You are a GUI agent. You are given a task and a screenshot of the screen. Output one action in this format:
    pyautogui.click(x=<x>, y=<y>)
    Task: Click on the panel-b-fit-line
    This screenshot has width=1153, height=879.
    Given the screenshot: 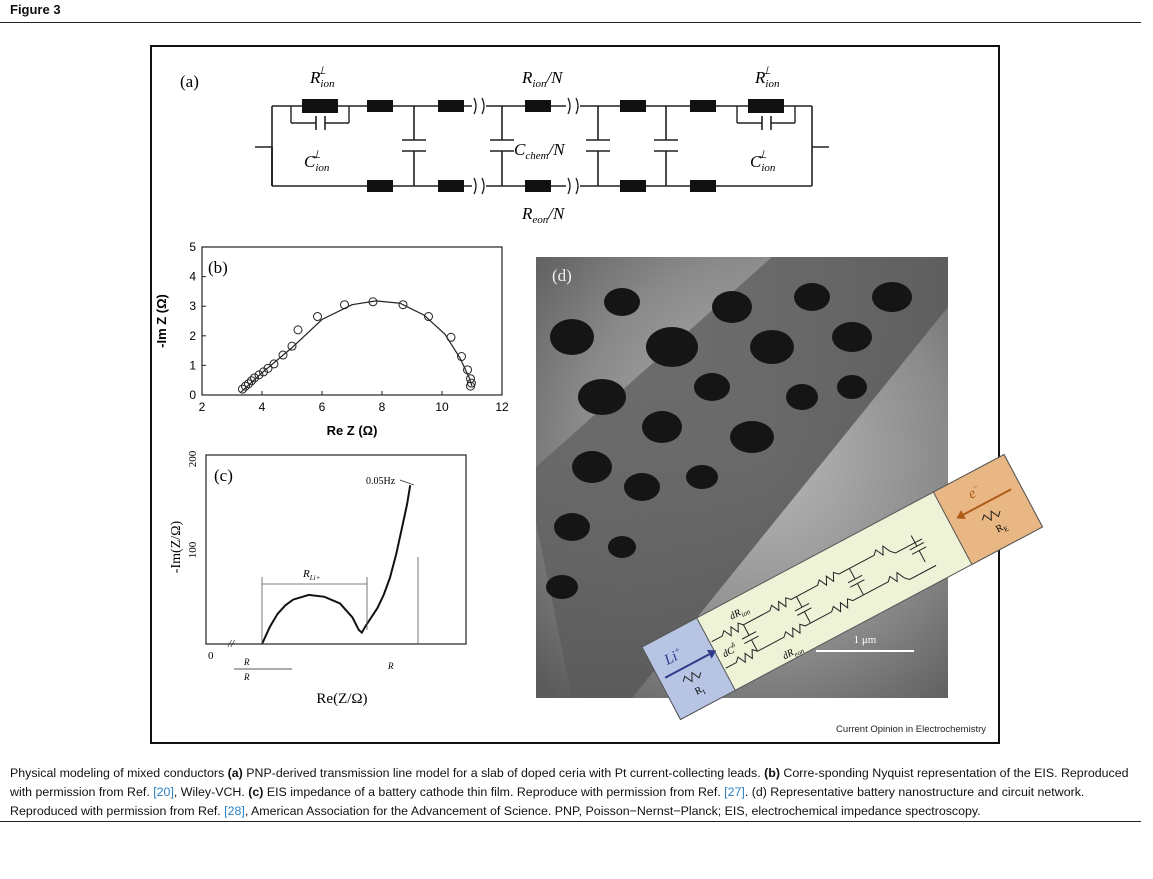 What is the action you would take?
    pyautogui.click(x=356, y=346)
    